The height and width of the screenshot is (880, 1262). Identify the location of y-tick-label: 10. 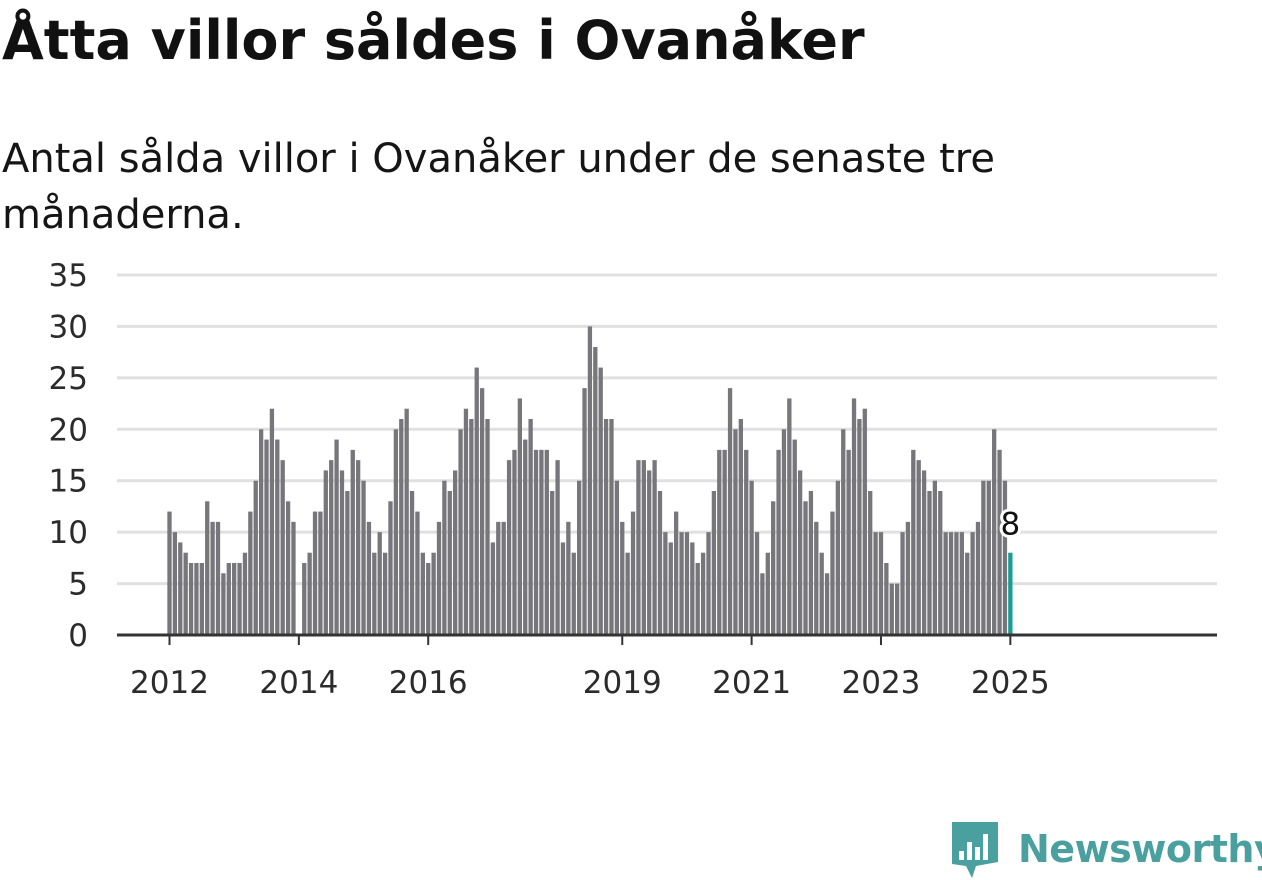
(68, 533).